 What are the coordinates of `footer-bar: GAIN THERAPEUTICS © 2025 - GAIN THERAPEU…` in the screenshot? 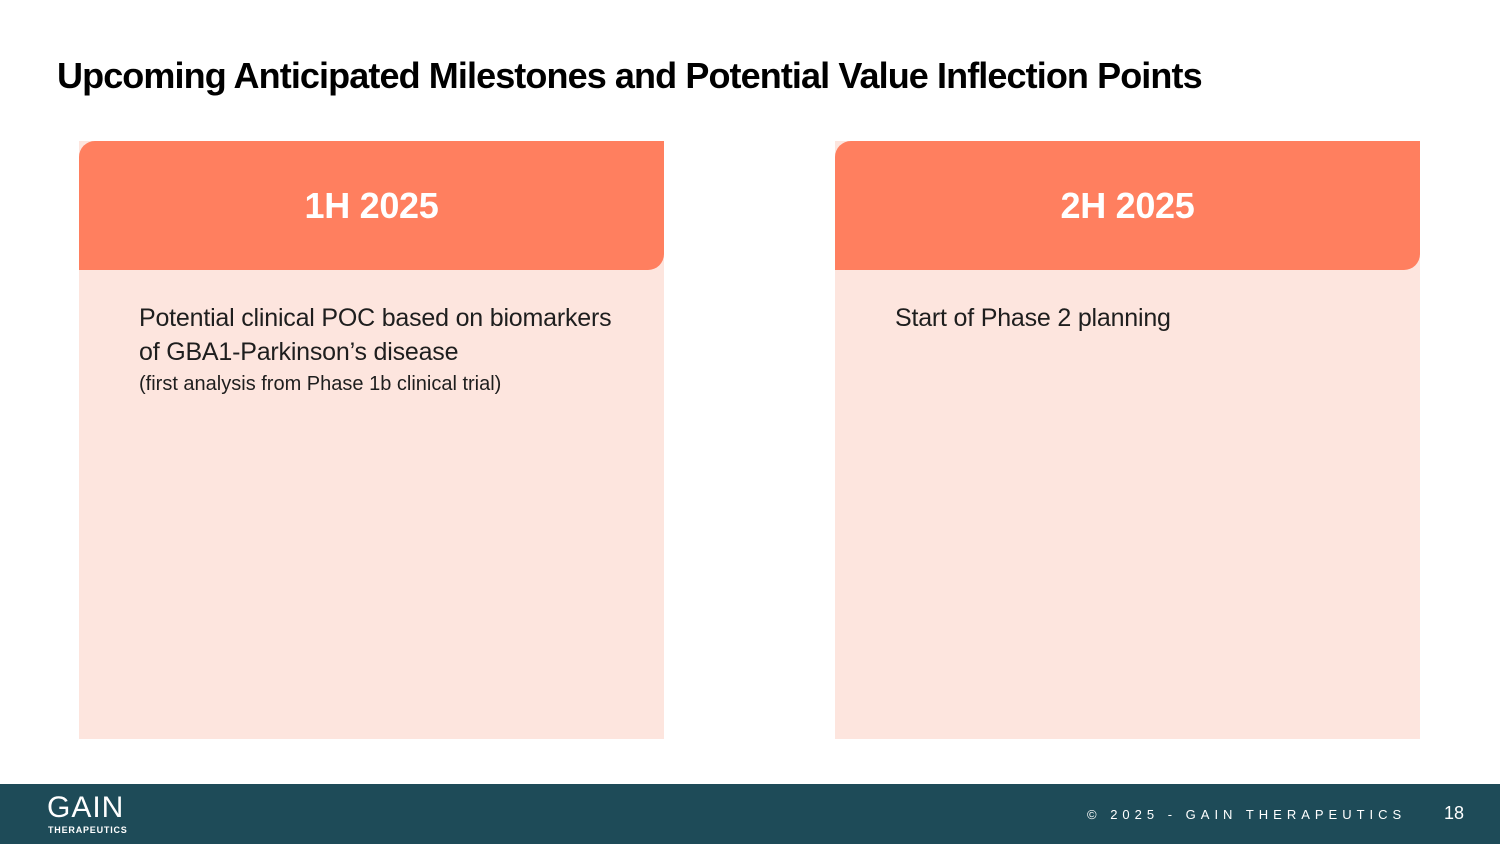 It's located at (750, 814).